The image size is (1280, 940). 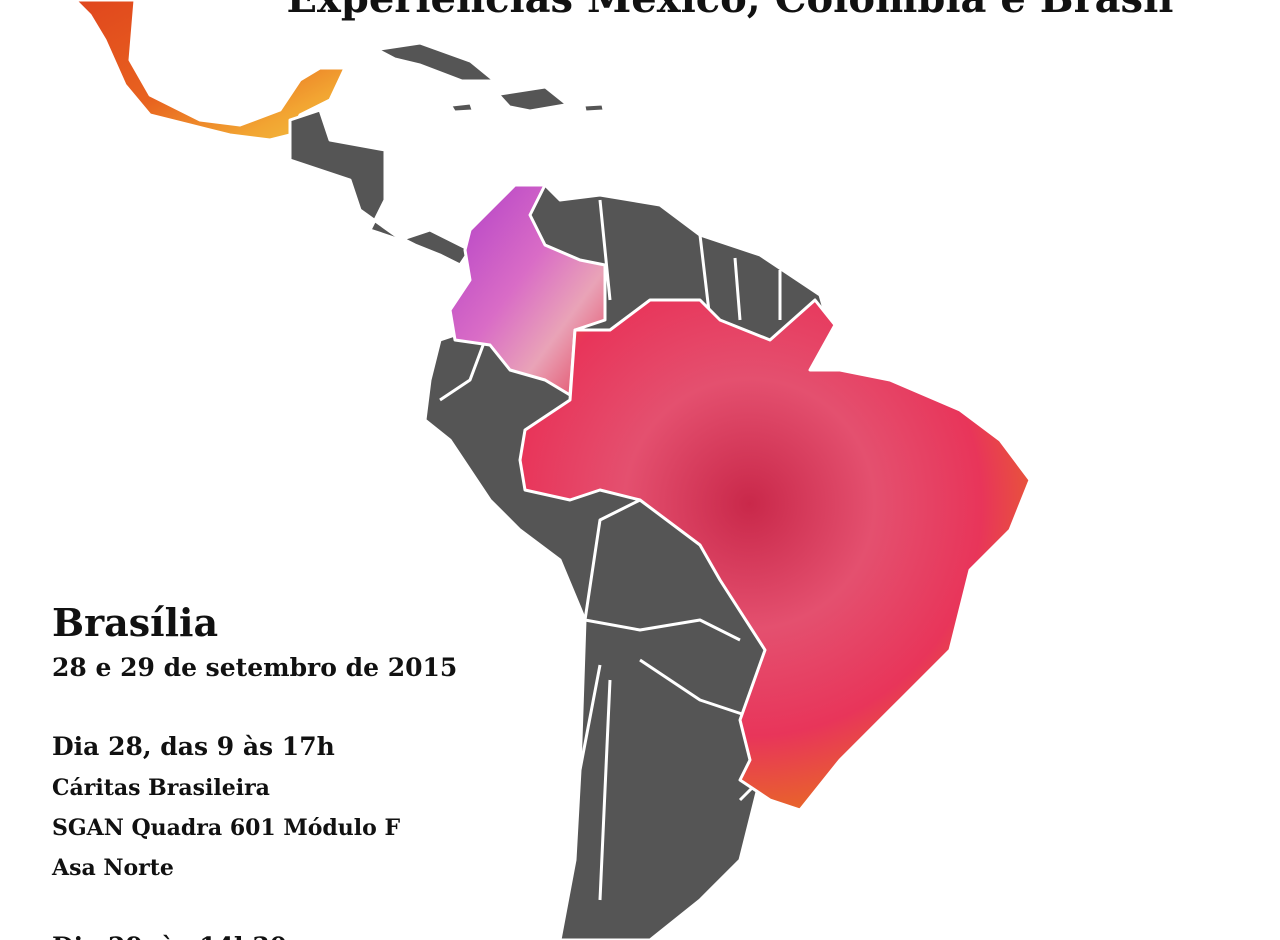 I want to click on session-place: SGAN Quadra 601 Módulo F, so click(x=226, y=828).